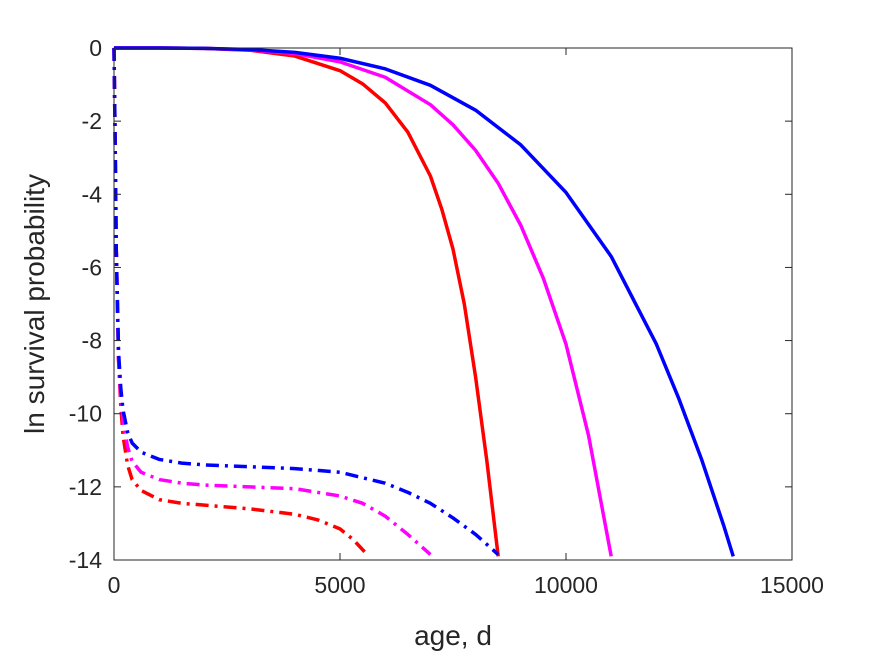 The width and height of the screenshot is (875, 656). I want to click on y-tick-label: -14, so click(85, 560).